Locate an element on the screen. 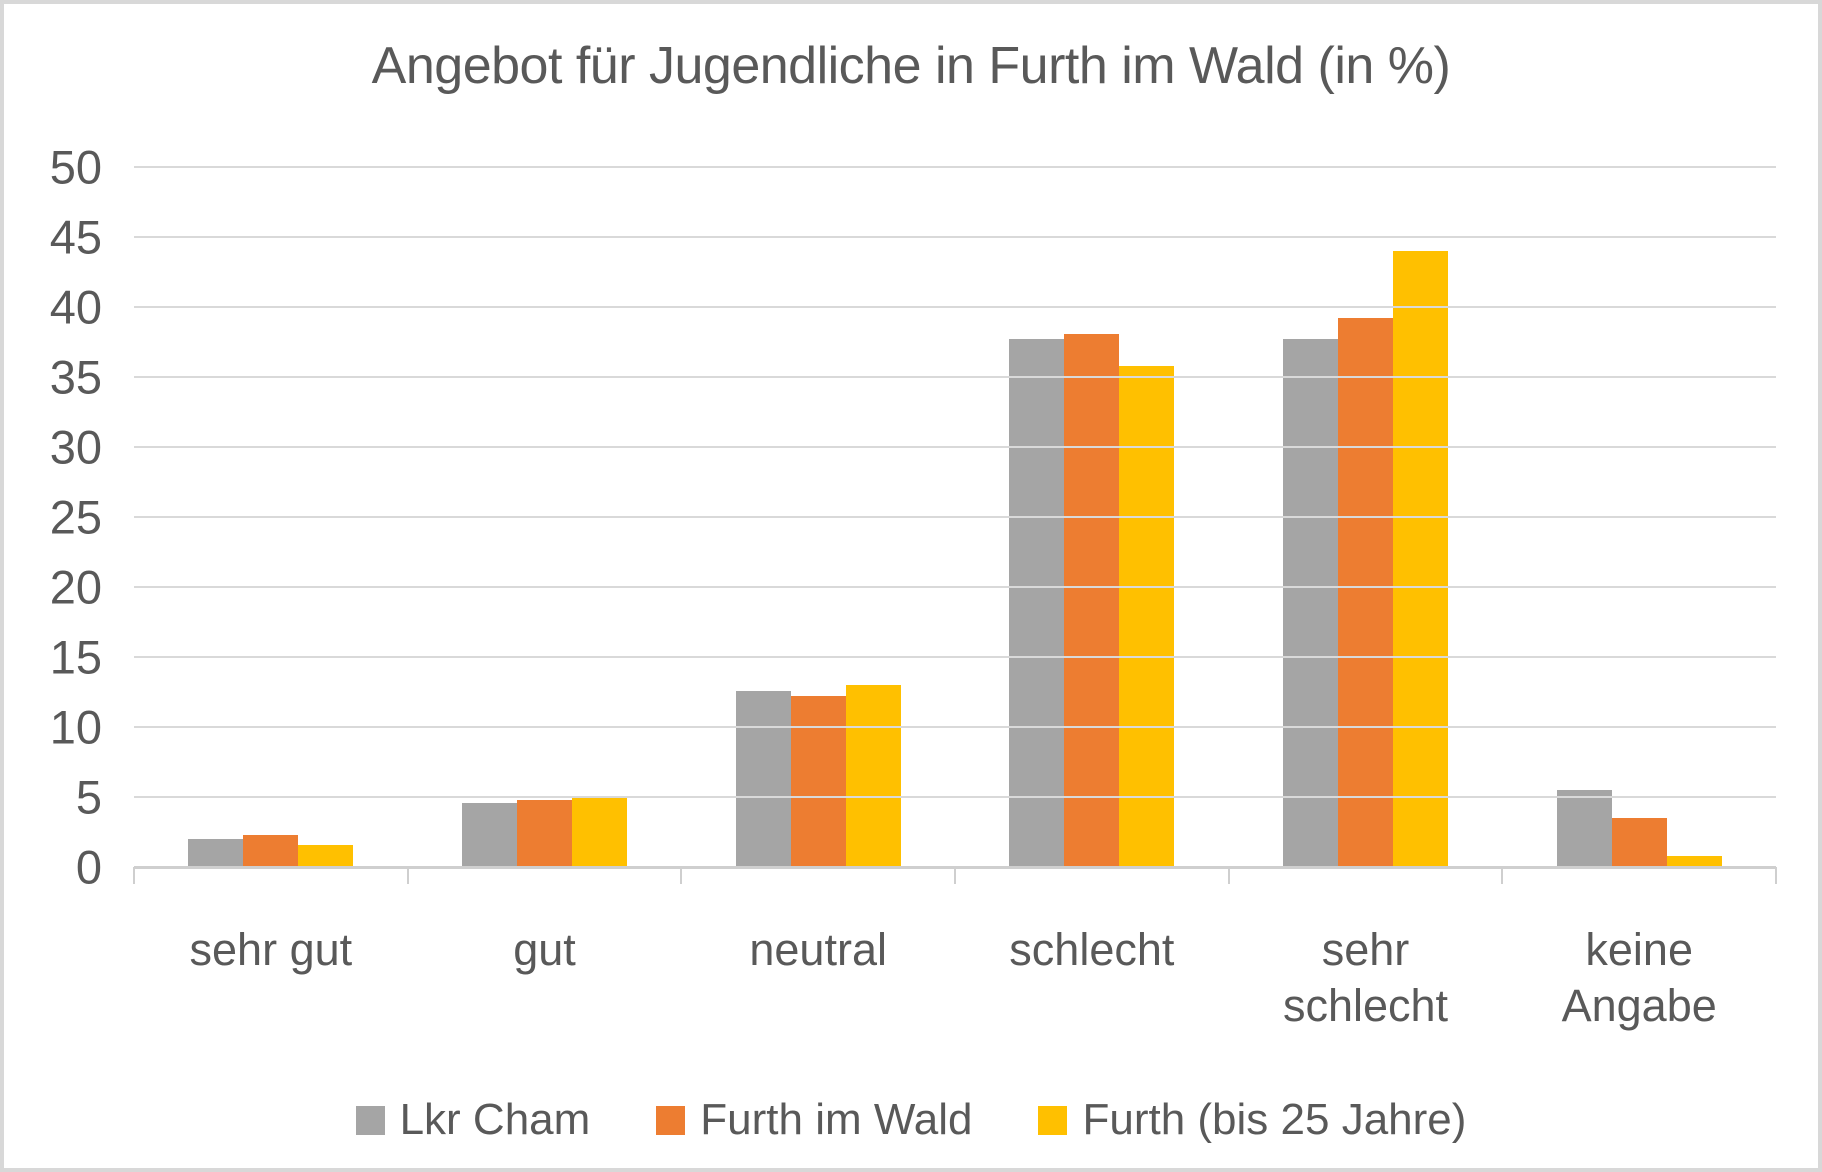  y-axis-label-0: 0 is located at coordinates (88, 867).